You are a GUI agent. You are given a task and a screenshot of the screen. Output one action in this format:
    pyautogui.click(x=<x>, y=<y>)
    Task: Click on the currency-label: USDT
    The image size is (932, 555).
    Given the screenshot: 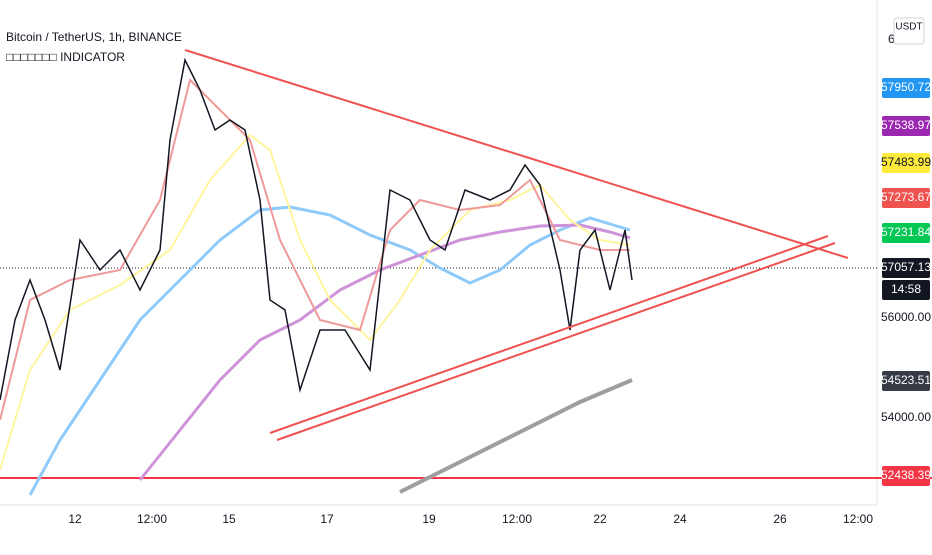 What is the action you would take?
    pyautogui.click(x=908, y=27)
    